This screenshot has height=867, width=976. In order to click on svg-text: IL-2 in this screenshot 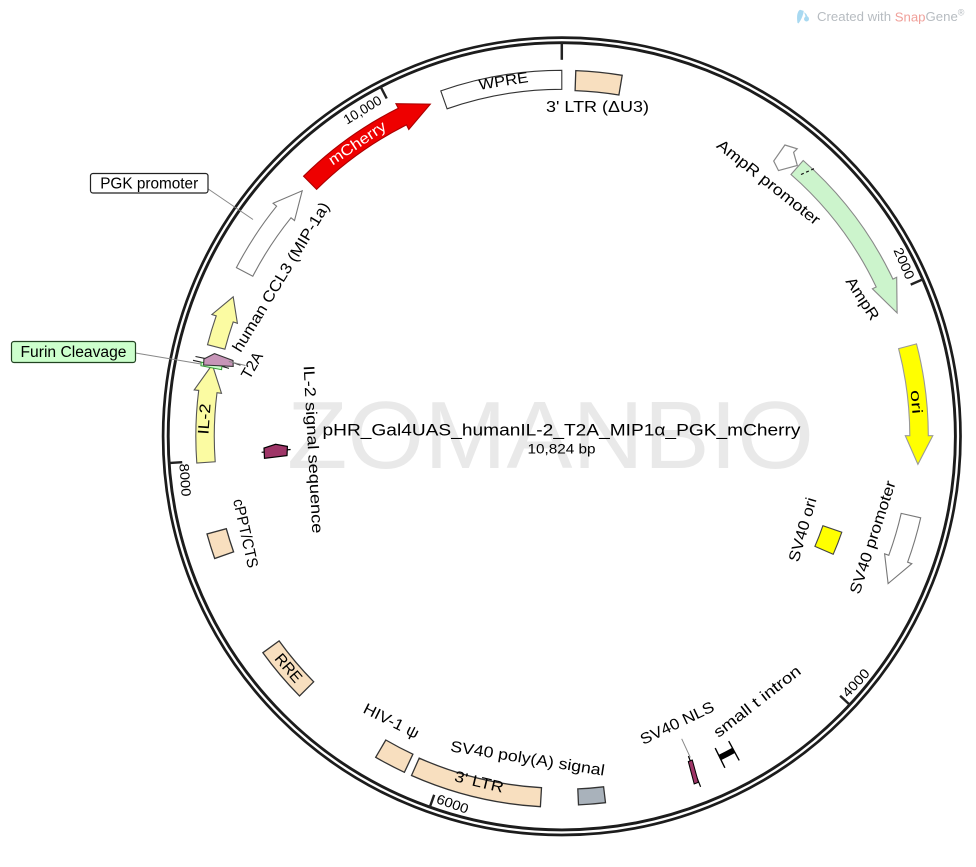, I will do `click(204, 419)`.